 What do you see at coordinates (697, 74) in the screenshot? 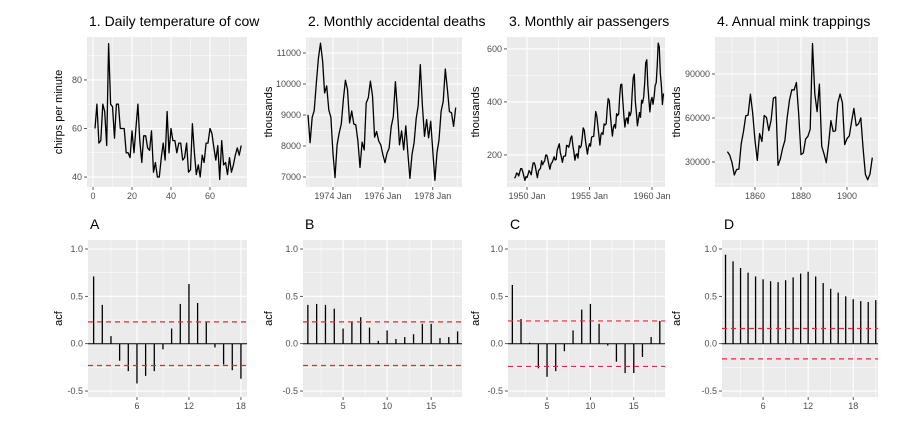
I see `y-tick-label: 90000` at bounding box center [697, 74].